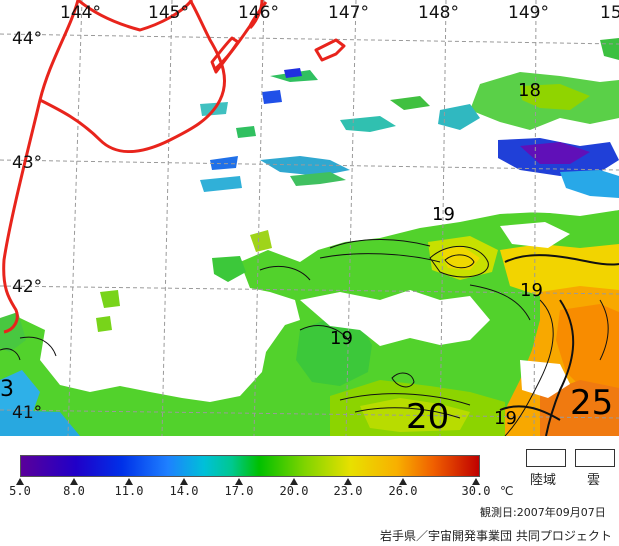 This screenshot has width=619, height=546. I want to click on temperature-unit: ℃, so click(507, 491).